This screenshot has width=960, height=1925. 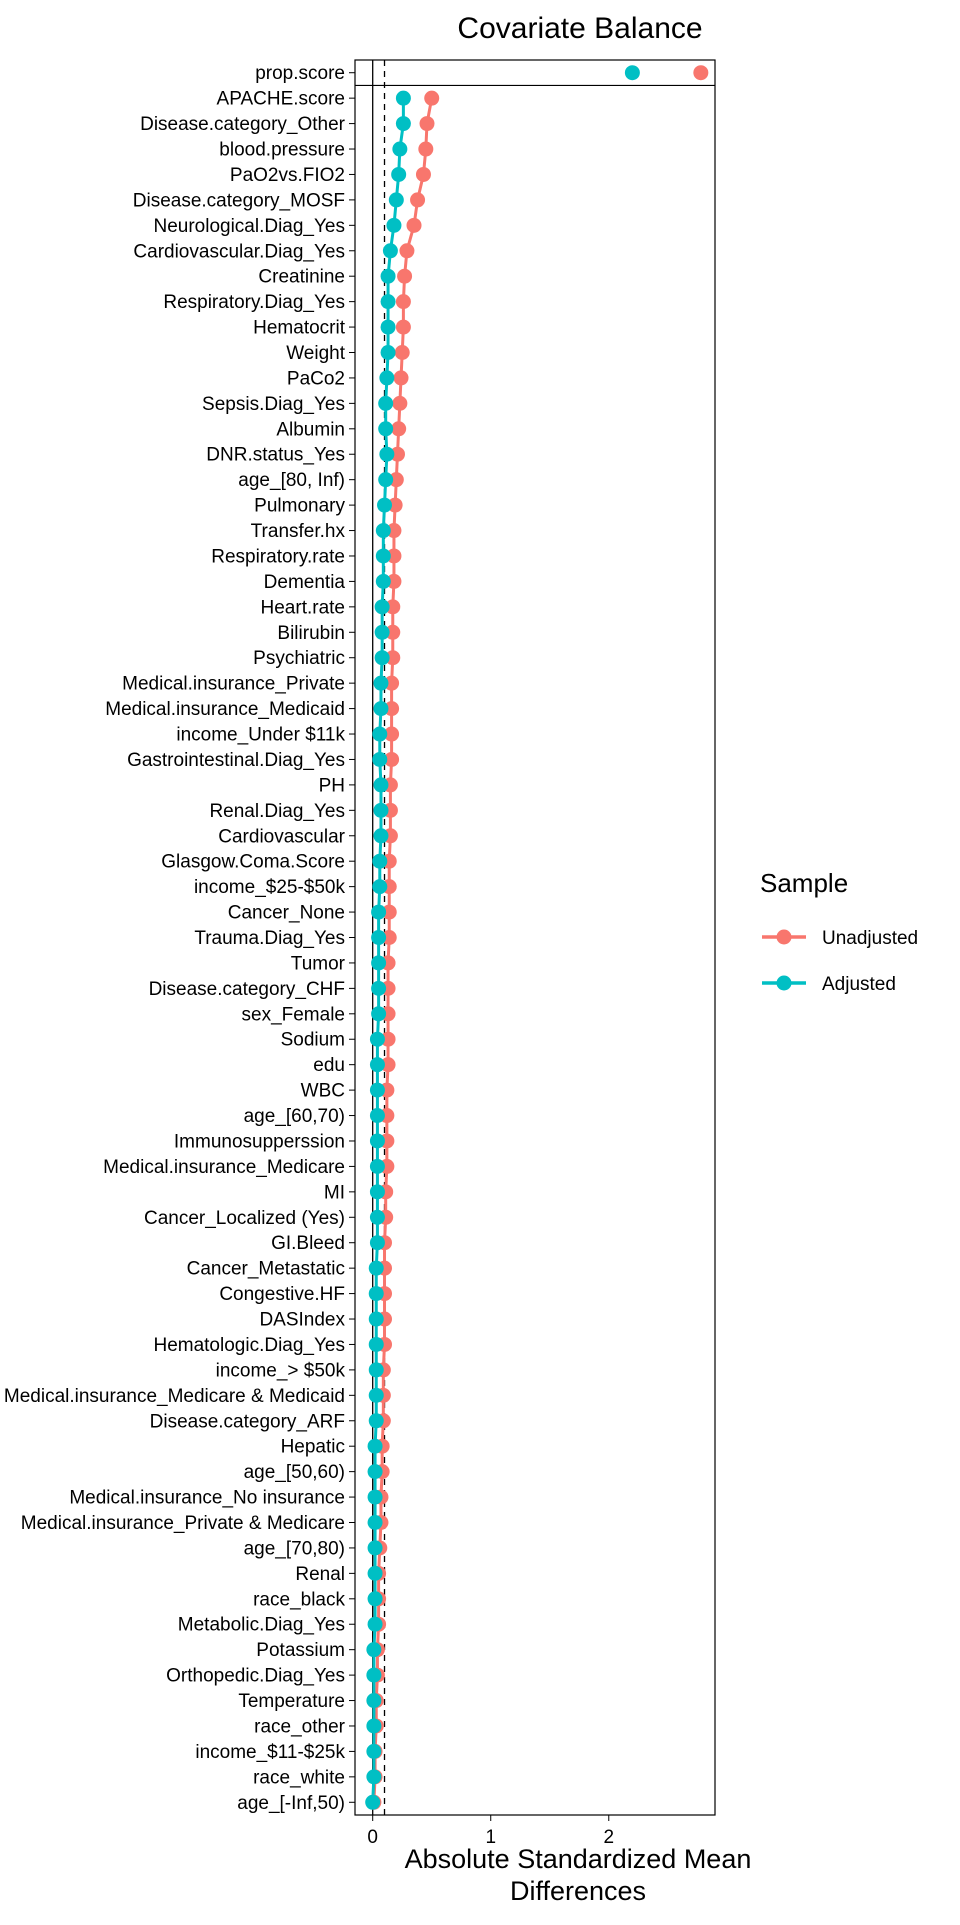 What do you see at coordinates (323, 1091) in the screenshot?
I see `y-tick-label: WBC` at bounding box center [323, 1091].